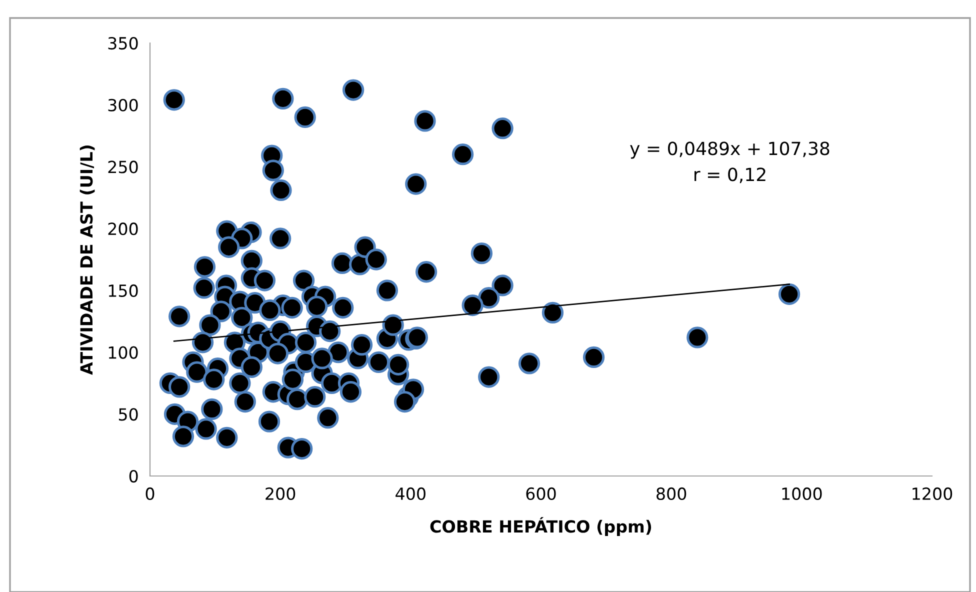 This screenshot has width=976, height=592. What do you see at coordinates (730, 150) in the screenshot?
I see `annotation: y = 0,0489x + 107,38` at bounding box center [730, 150].